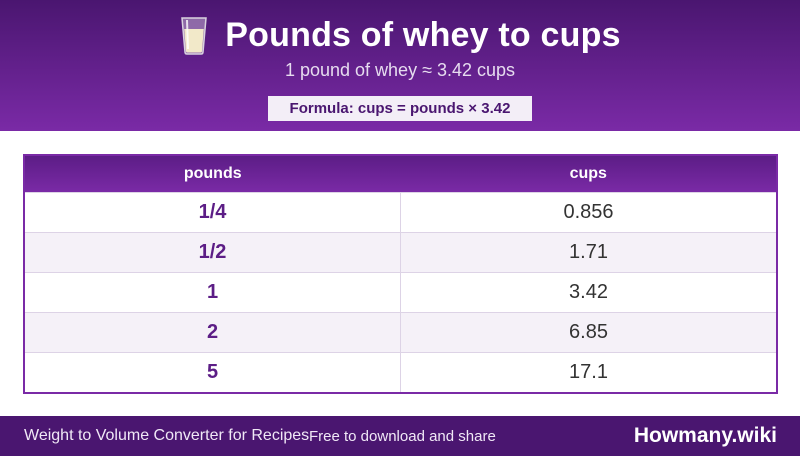 This screenshot has height=456, width=800. Describe the element at coordinates (400, 70) in the screenshot. I see `subtitle: 1 pound of whey ≈ 3.42 cups` at that location.